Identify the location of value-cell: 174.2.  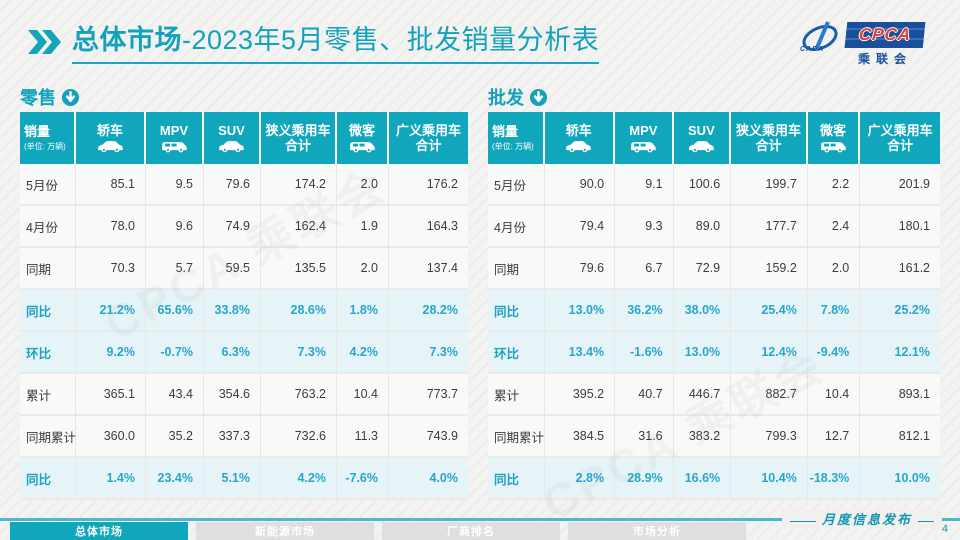
(299, 185).